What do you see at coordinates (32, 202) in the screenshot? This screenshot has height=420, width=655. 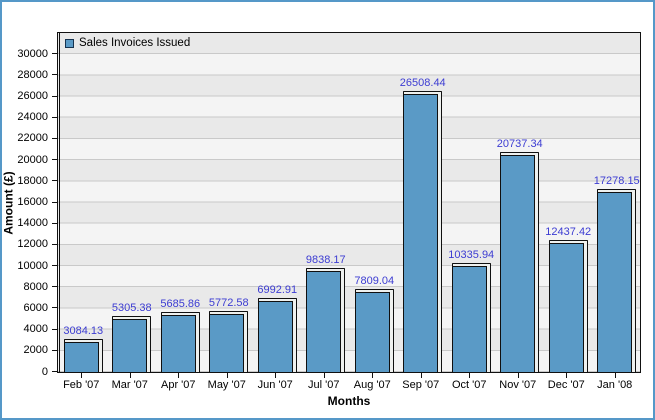 I see `y-tick-label: 16000` at bounding box center [32, 202].